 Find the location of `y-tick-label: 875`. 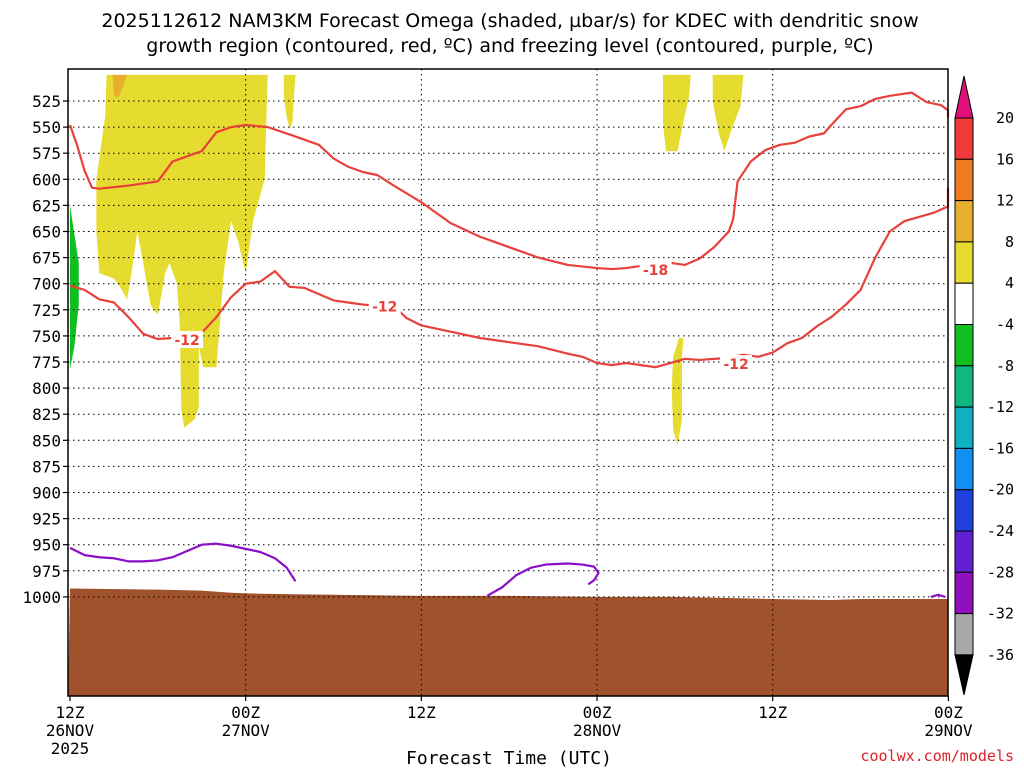

y-tick-label: 875 is located at coordinates (46, 466).